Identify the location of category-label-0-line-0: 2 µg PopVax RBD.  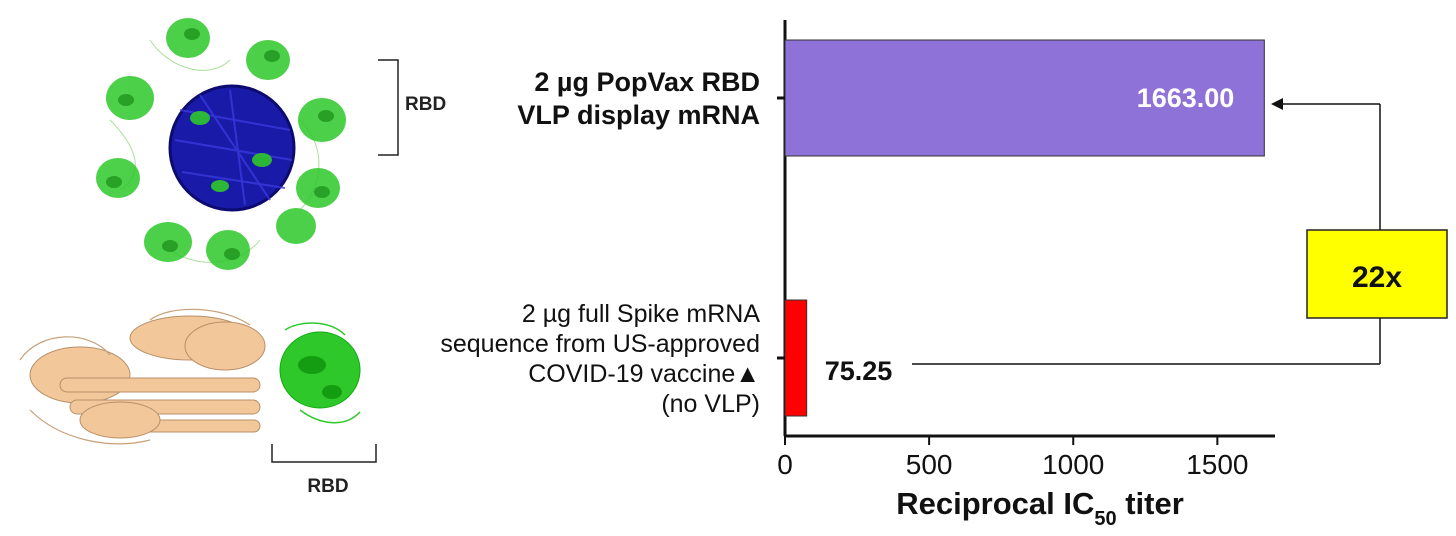
(647, 82).